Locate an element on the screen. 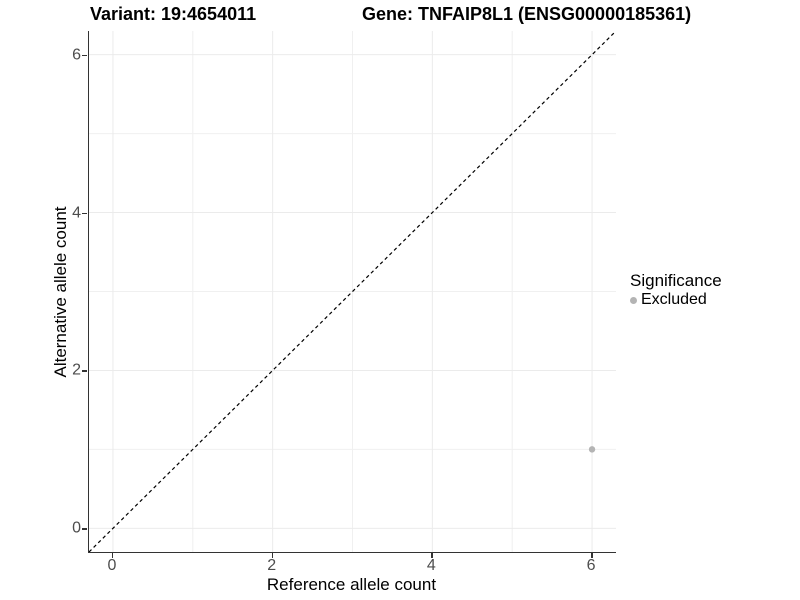  legend-item-label: Excluded is located at coordinates (674, 299).